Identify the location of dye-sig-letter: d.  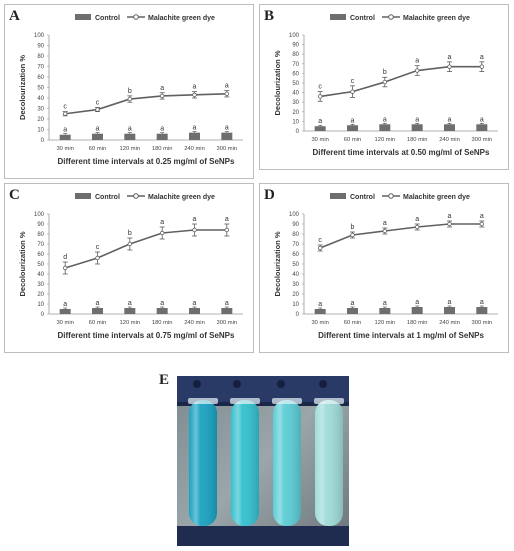
(65, 257).